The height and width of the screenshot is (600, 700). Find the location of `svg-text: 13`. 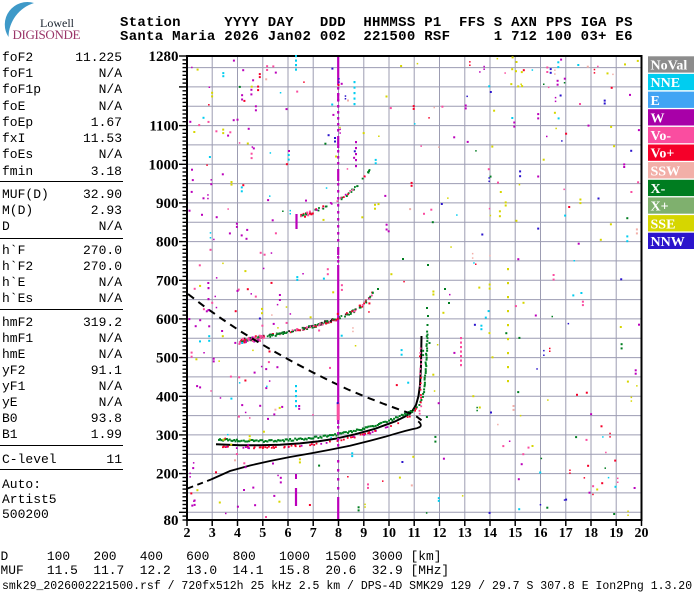

svg-text: 13 is located at coordinates (465, 533).